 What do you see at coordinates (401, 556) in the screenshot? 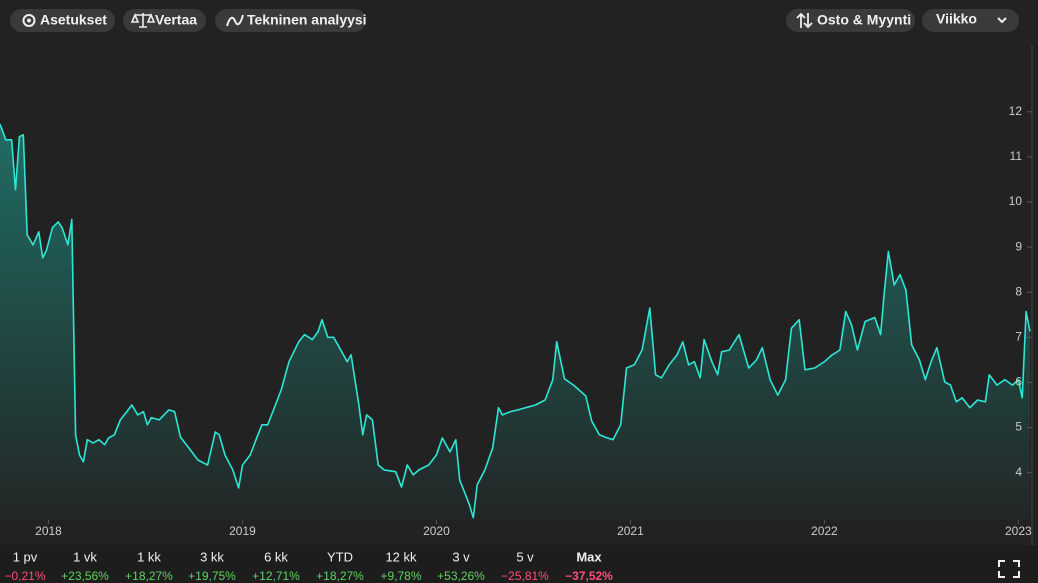
I see `period-label: 12 kk` at bounding box center [401, 556].